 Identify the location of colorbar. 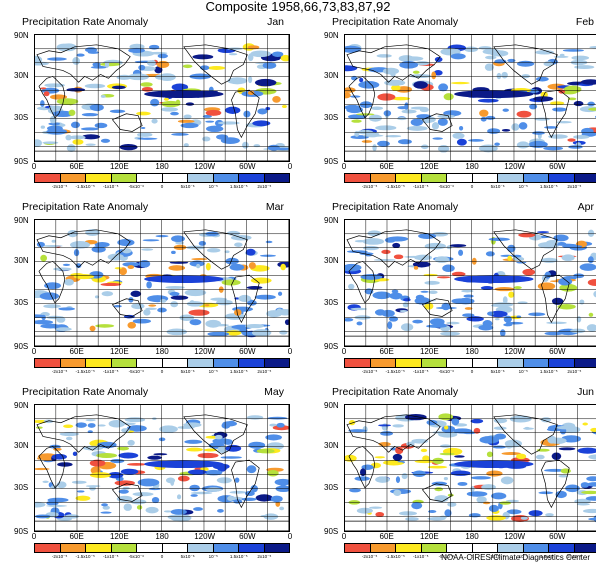
(470, 178).